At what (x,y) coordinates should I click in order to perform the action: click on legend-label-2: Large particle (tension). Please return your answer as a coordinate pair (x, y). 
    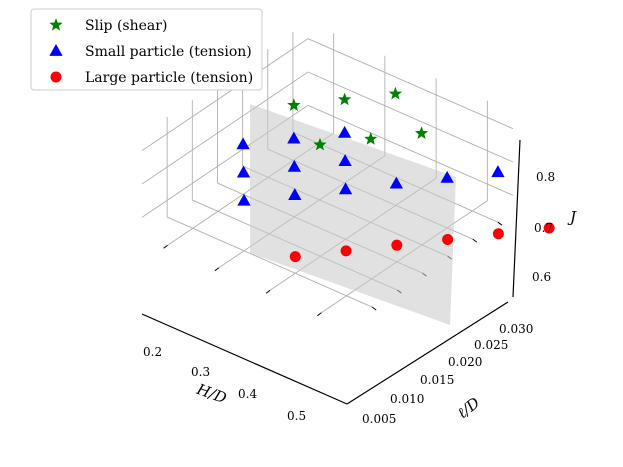
    Looking at the image, I should click on (169, 78).